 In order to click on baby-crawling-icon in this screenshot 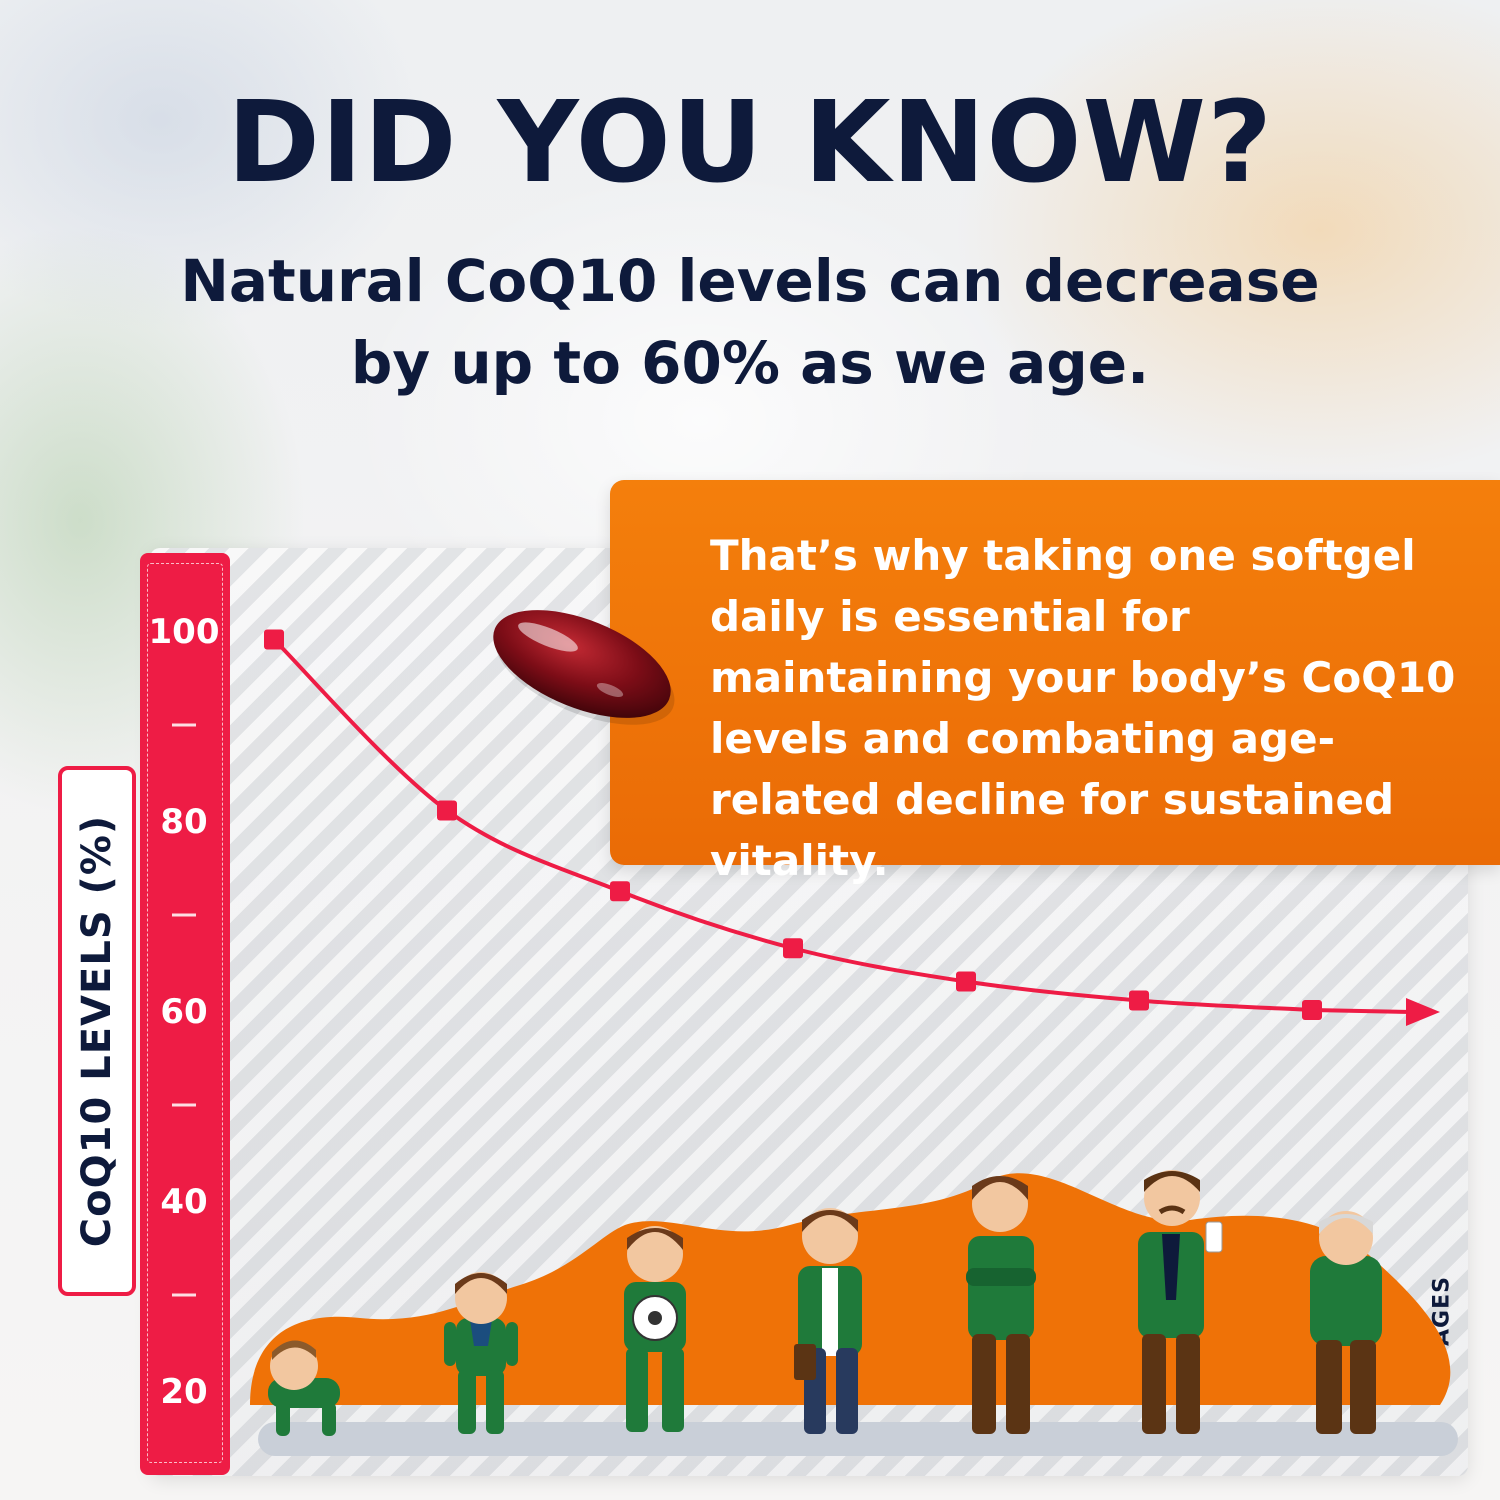, I will do `click(304, 1388)`.